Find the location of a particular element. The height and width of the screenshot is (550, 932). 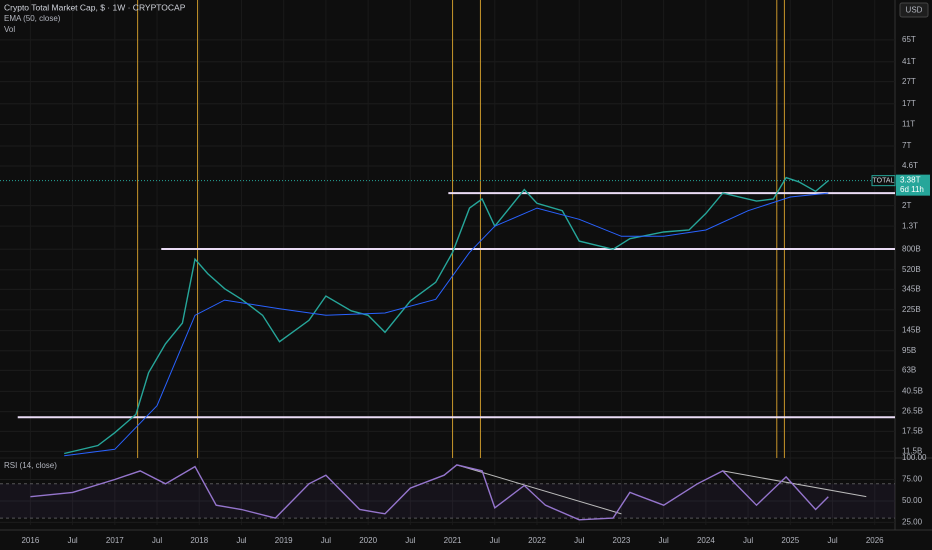

y-tick-label: 27T is located at coordinates (909, 81).